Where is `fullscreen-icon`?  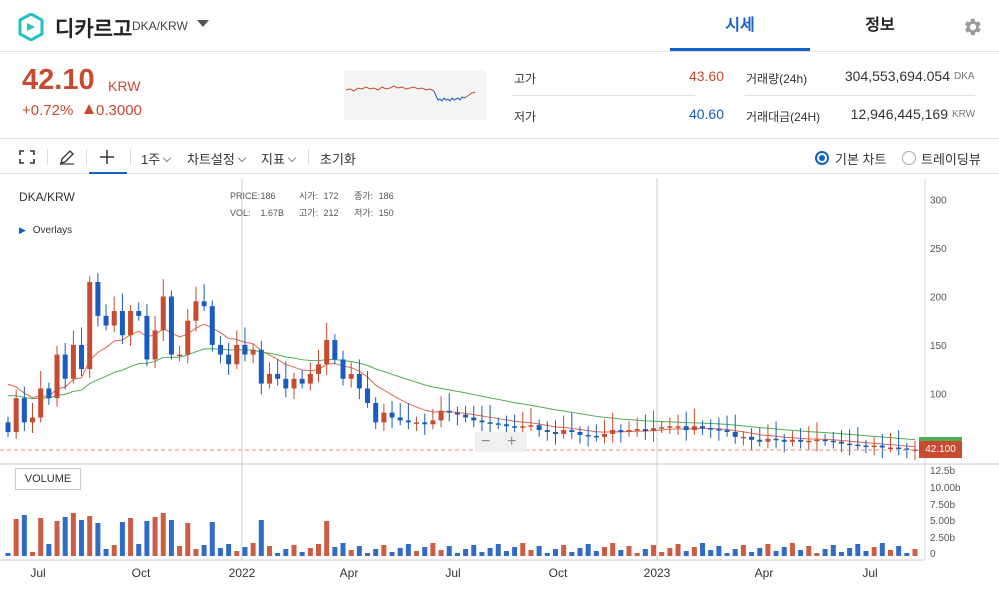
fullscreen-icon is located at coordinates (27, 157).